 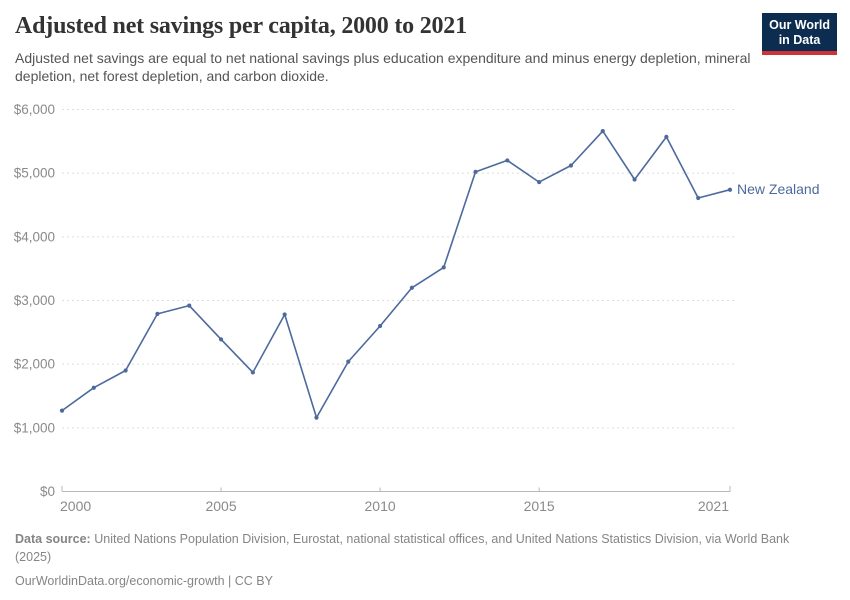 I want to click on data-point-2014, so click(x=507, y=160).